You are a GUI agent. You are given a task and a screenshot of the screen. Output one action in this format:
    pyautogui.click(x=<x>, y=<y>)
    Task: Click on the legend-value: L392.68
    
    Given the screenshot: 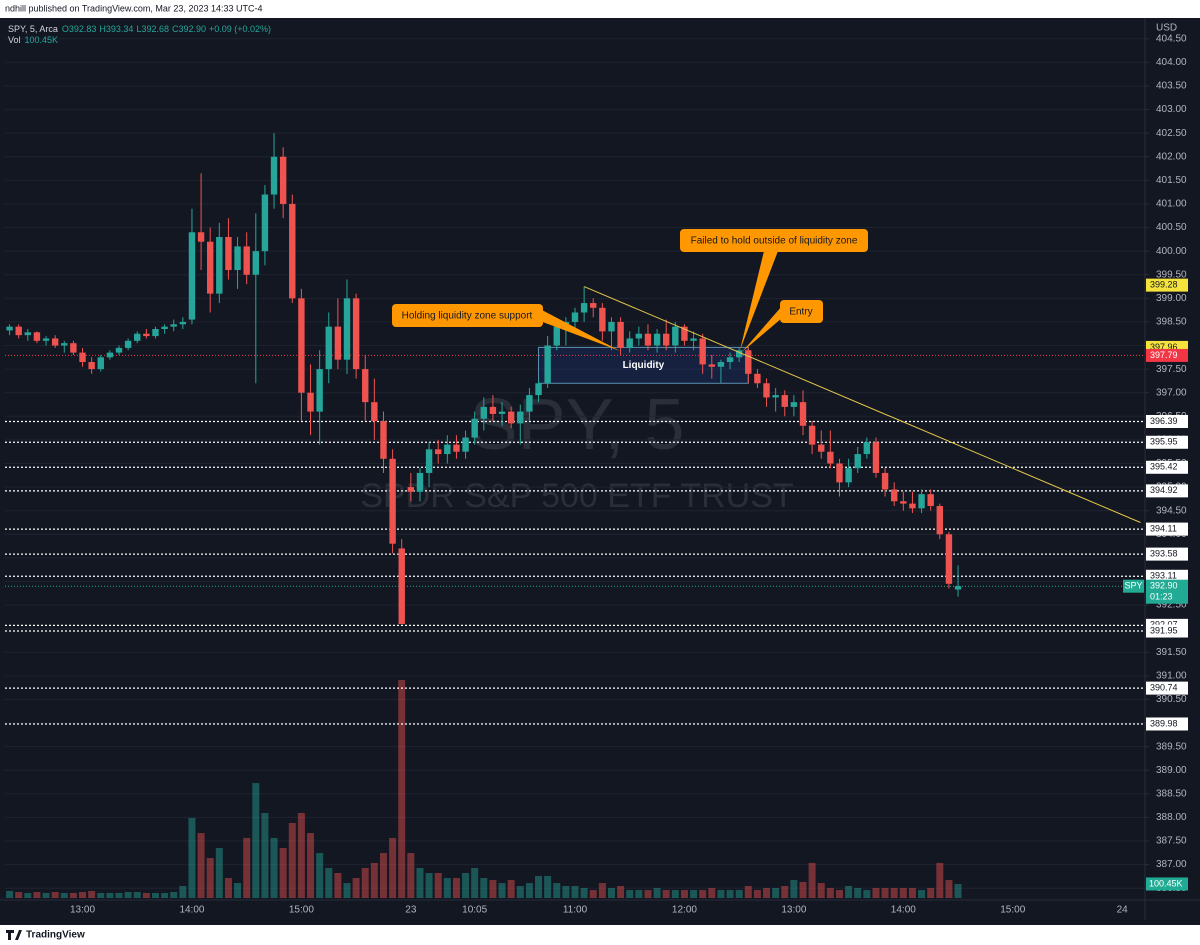 What is the action you would take?
    pyautogui.click(x=152, y=29)
    